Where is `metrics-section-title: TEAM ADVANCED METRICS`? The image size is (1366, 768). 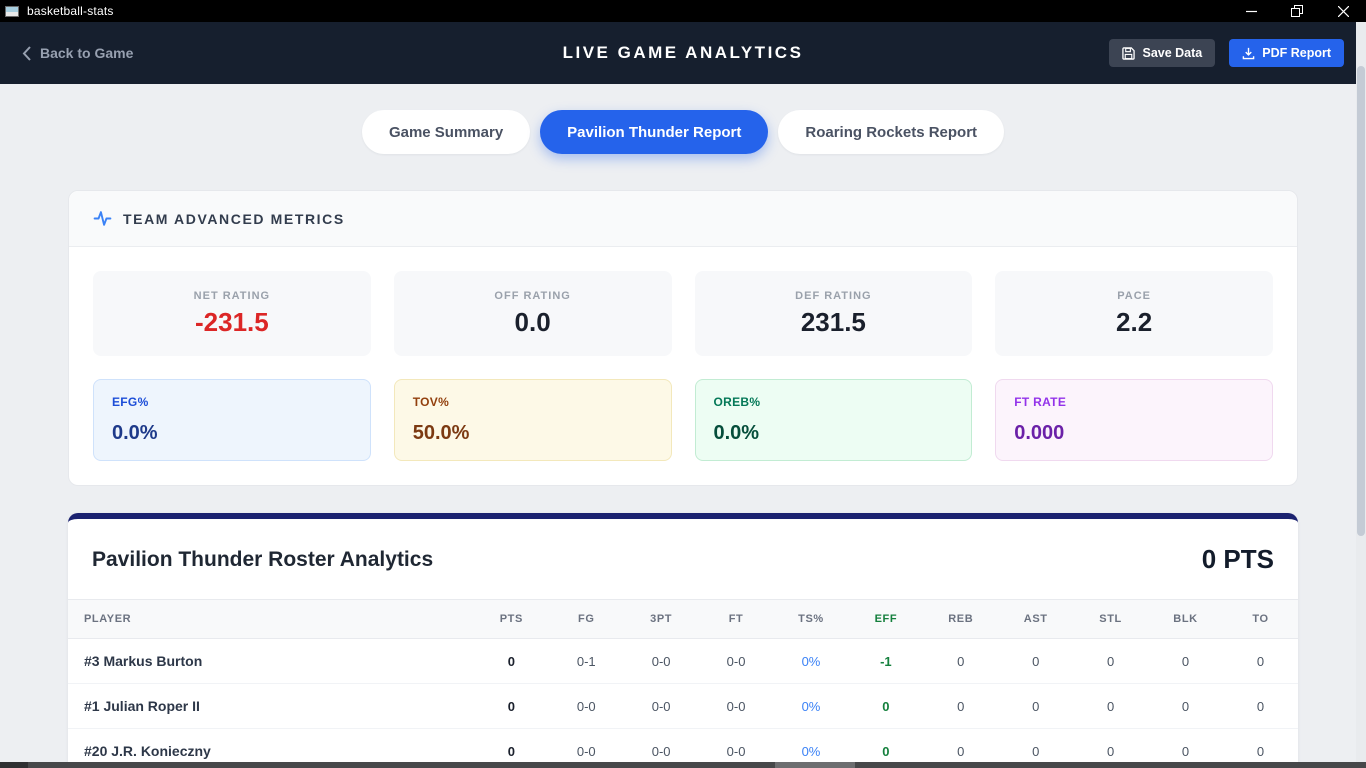
metrics-section-title: TEAM ADVANCED METRICS is located at coordinates (234, 218).